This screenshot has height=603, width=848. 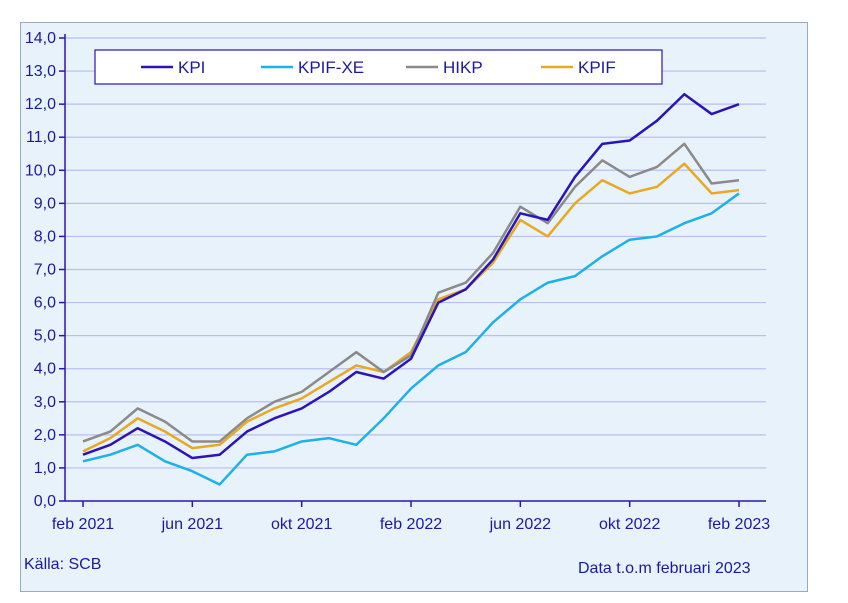 What do you see at coordinates (45, 303) in the screenshot?
I see `y-tick-label: 6,0` at bounding box center [45, 303].